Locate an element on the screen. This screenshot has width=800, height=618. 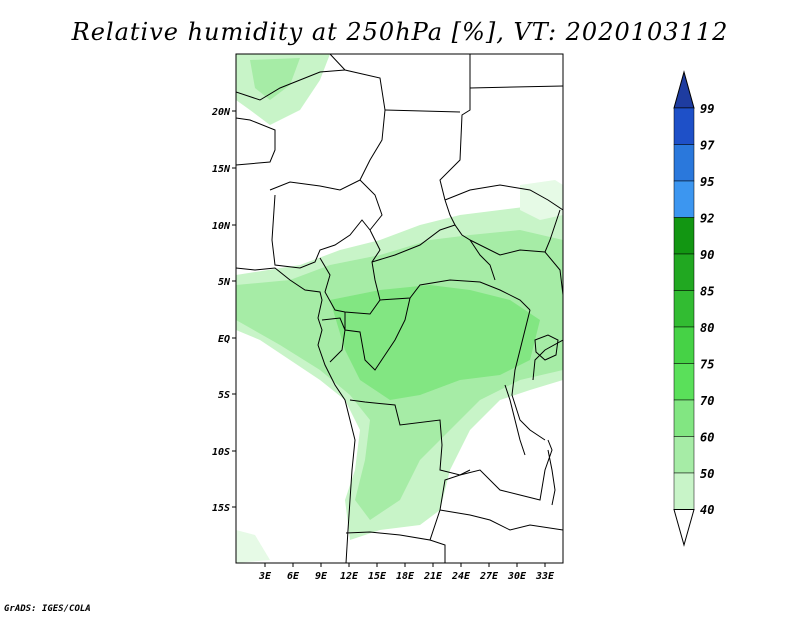
border-mali-niger is located at coordinates (291, 85).